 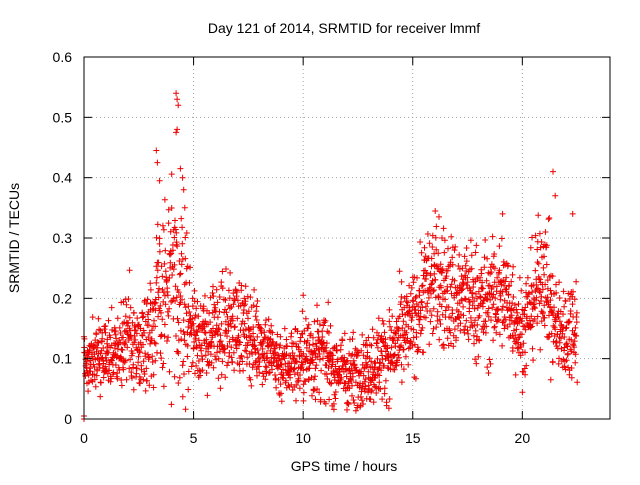 I want to click on y-tick-label: 0, so click(x=68, y=419).